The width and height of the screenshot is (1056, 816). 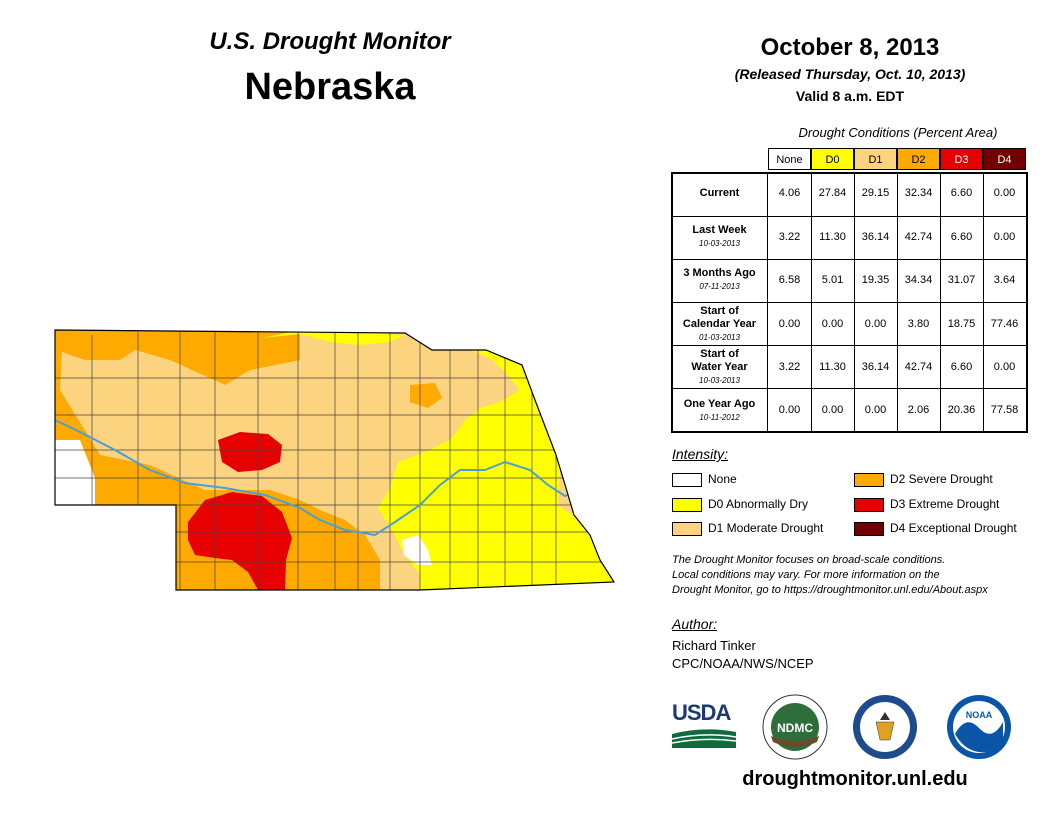 I want to click on table-cell: 3.64, so click(x=1004, y=280).